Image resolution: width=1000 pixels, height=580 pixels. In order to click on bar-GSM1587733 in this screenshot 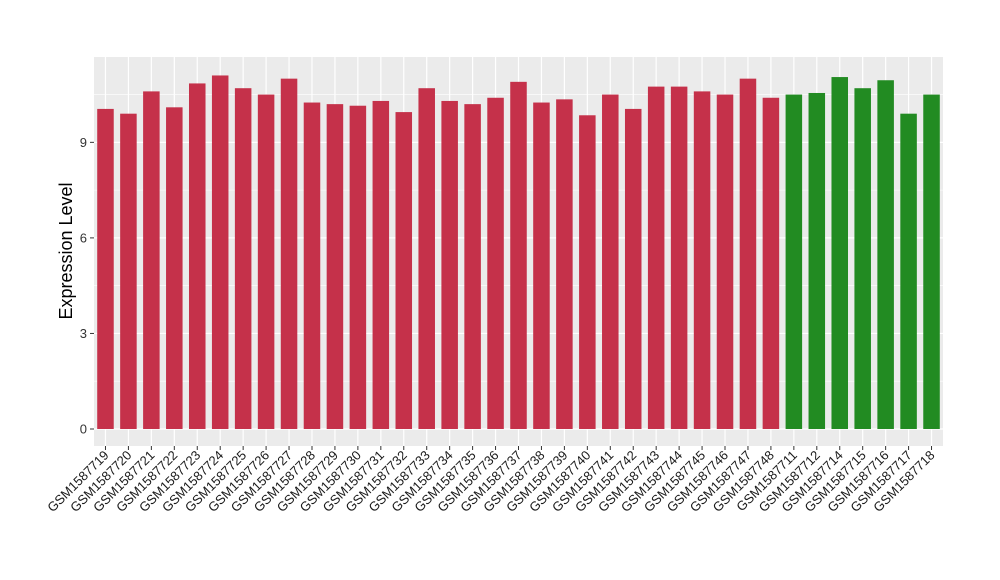, I will do `click(426, 258)`.